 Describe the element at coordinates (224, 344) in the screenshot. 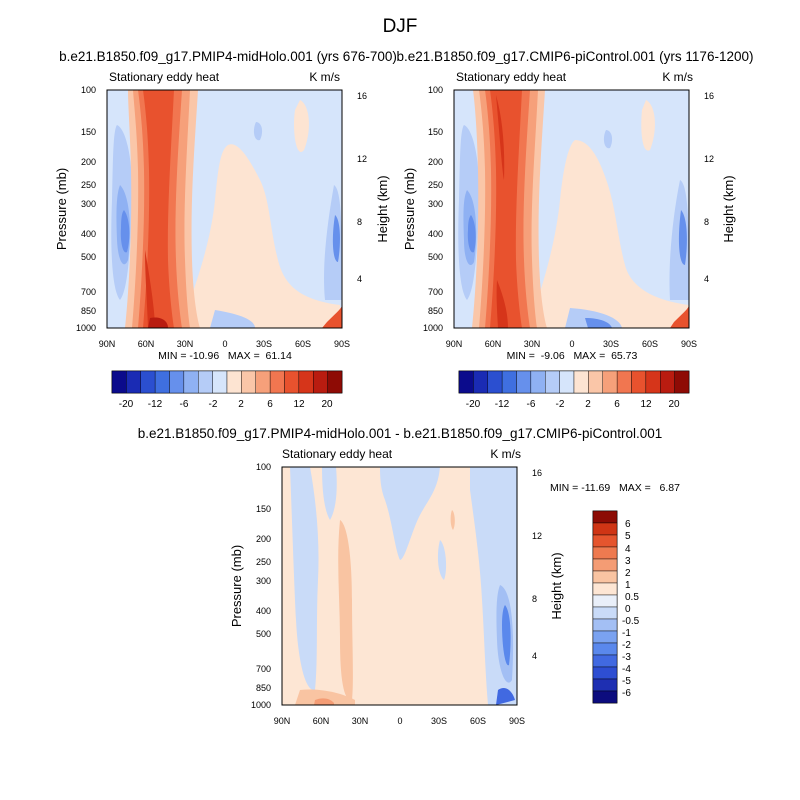

I see `x-tick-label: 0` at that location.